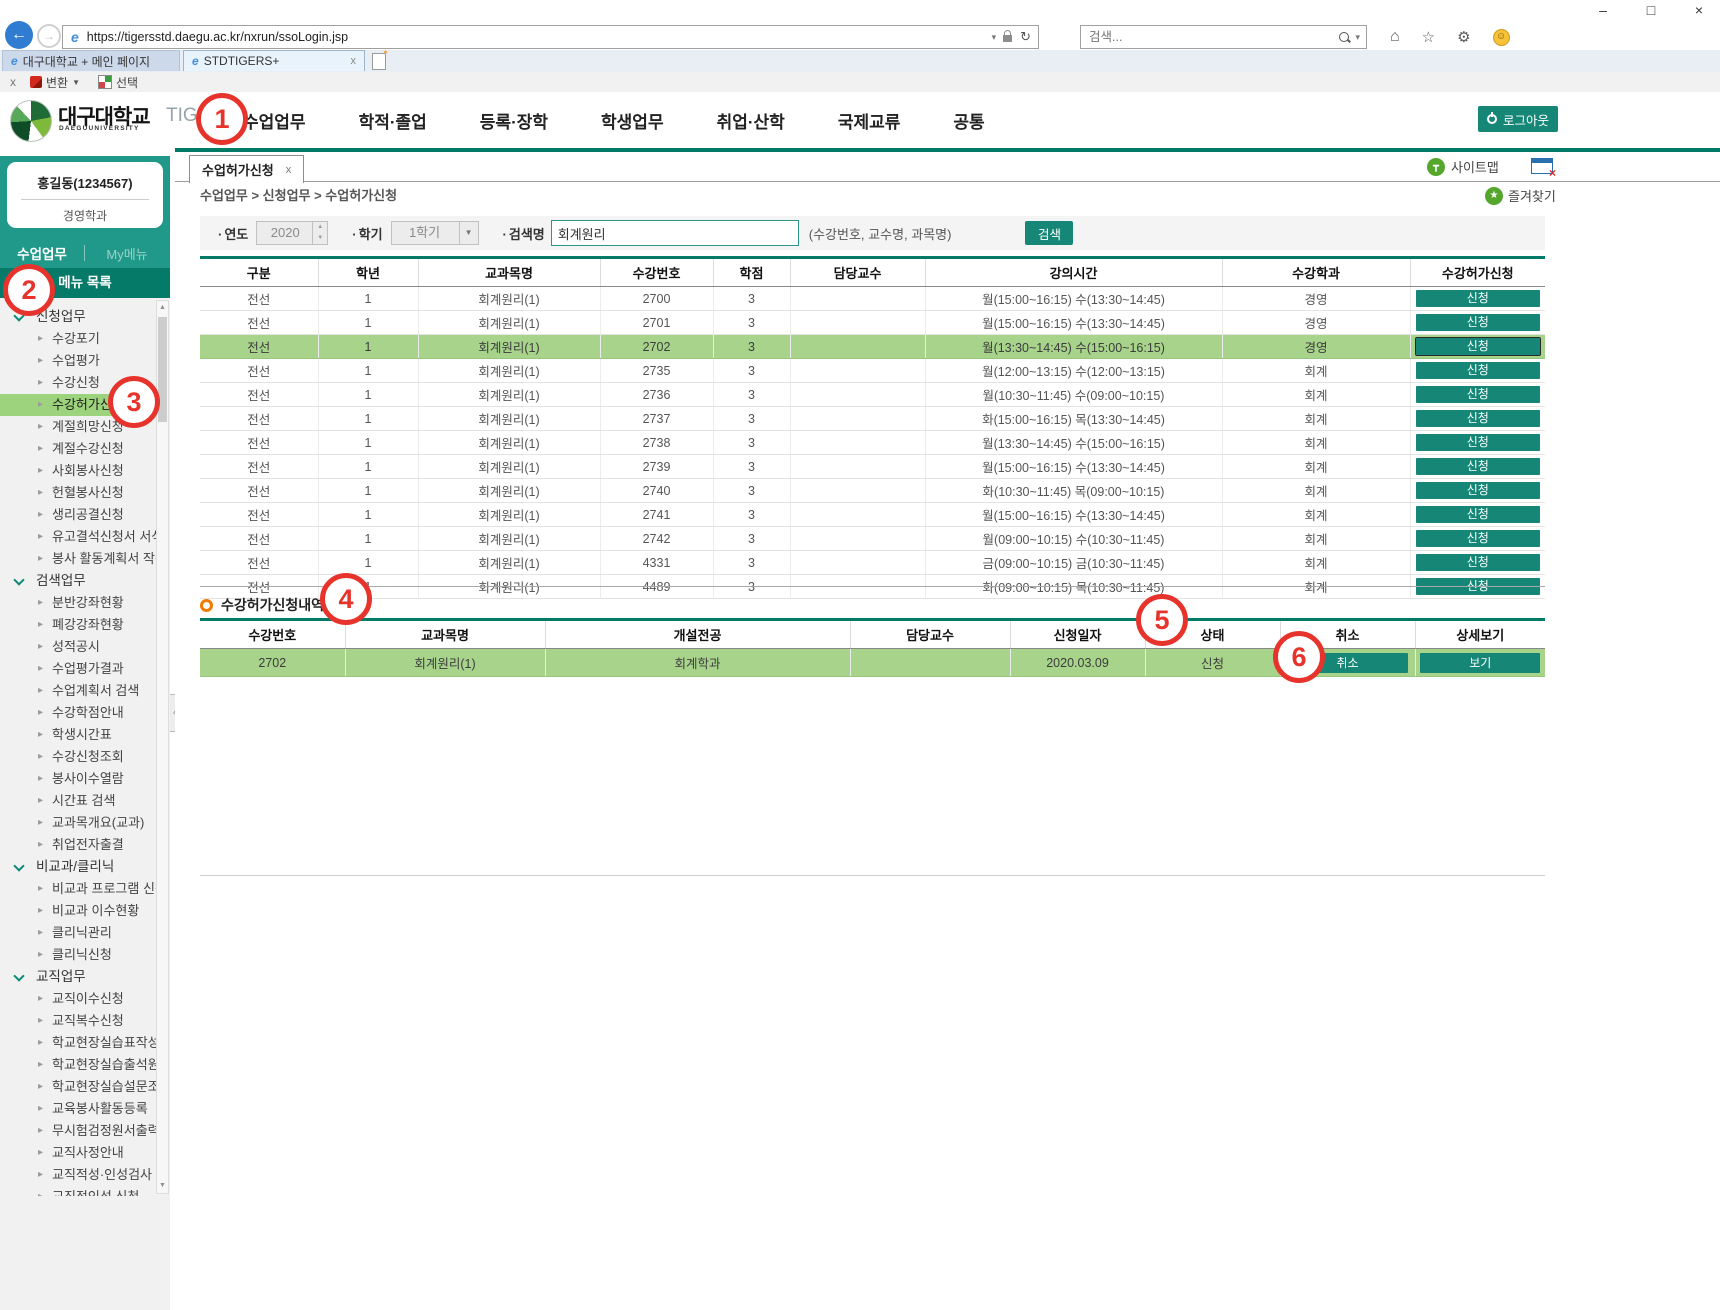 This screenshot has width=1720, height=1310. Describe the element at coordinates (1543, 169) in the screenshot. I see `close-all-tabs-icon` at that location.